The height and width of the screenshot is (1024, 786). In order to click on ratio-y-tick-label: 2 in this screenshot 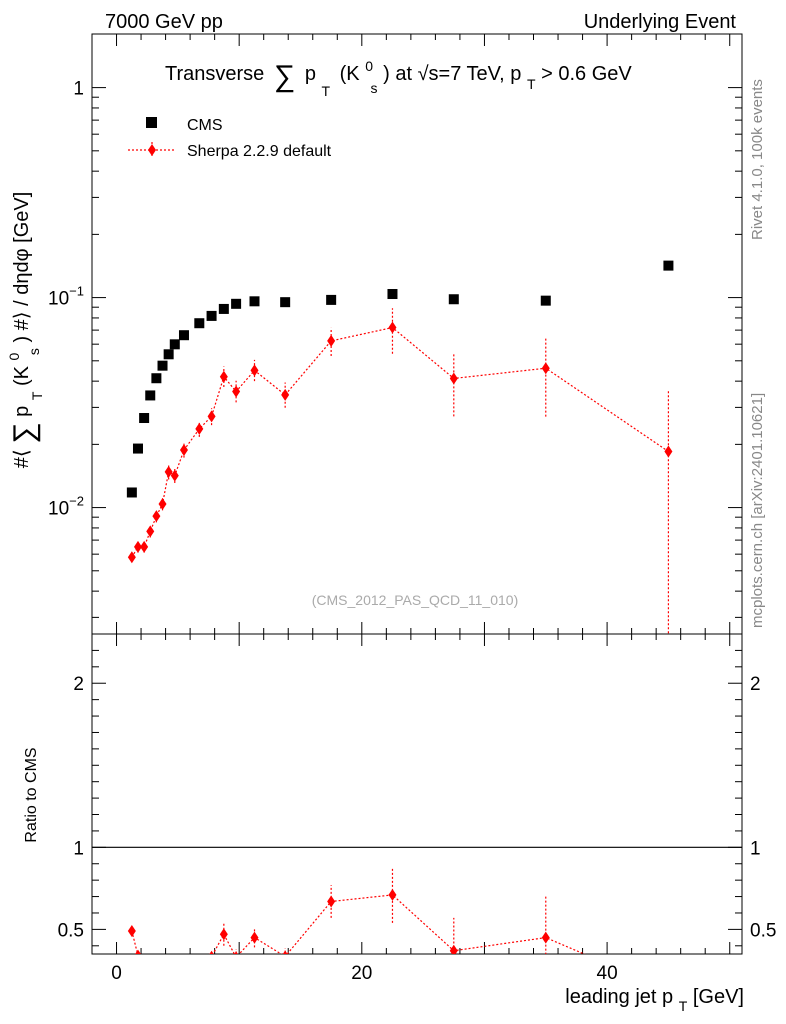, I will do `click(78, 684)`.